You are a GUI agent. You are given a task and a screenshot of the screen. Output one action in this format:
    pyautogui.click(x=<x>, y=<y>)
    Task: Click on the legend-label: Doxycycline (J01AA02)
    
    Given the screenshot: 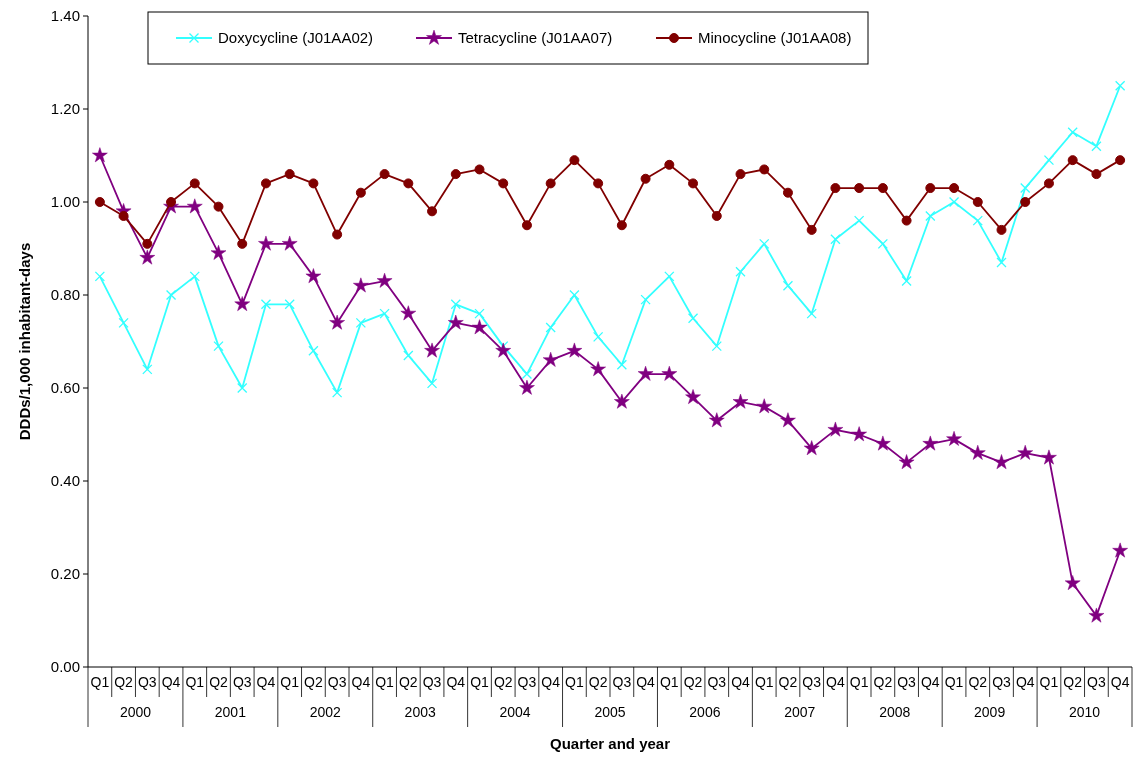 What is the action you would take?
    pyautogui.click(x=296, y=38)
    